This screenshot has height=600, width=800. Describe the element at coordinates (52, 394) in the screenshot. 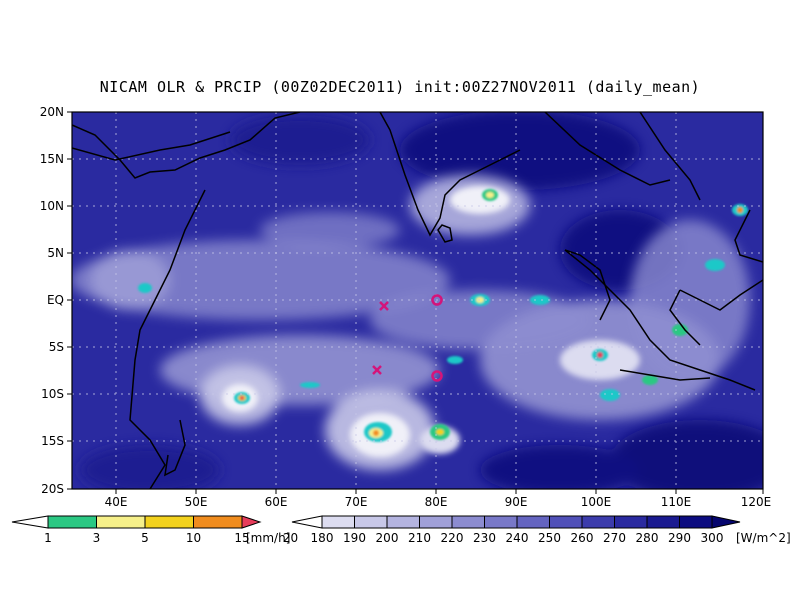

I see `lat-label: 10S` at that location.